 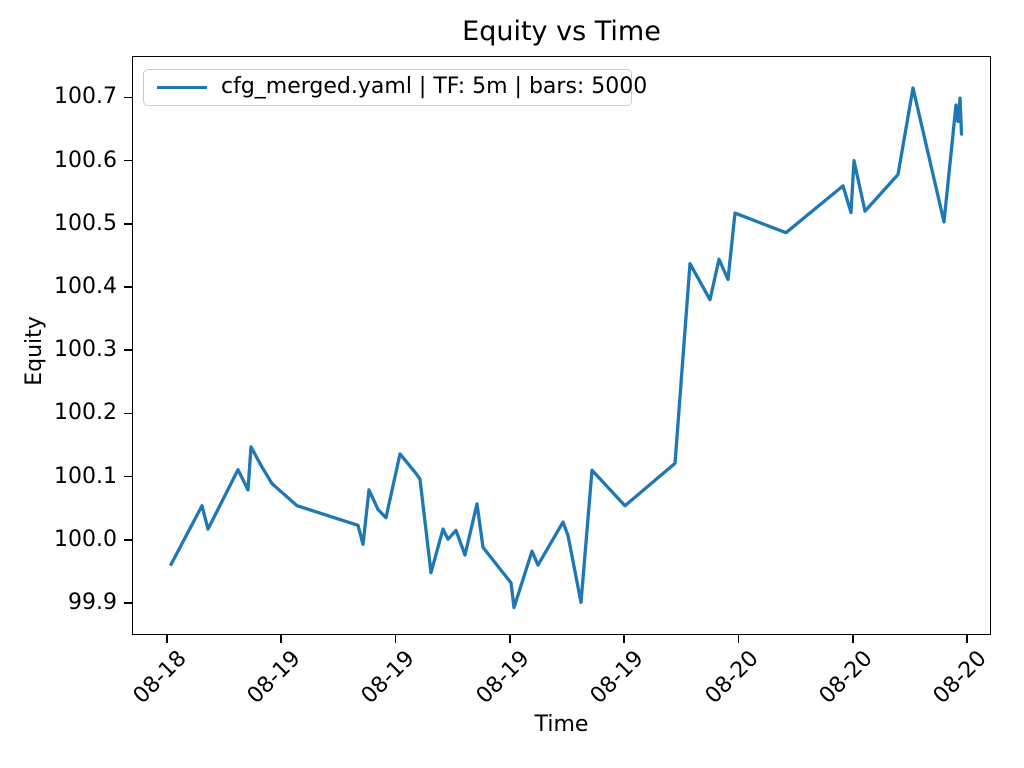 I want to click on y-tick-label: 100.6, so click(x=85, y=160).